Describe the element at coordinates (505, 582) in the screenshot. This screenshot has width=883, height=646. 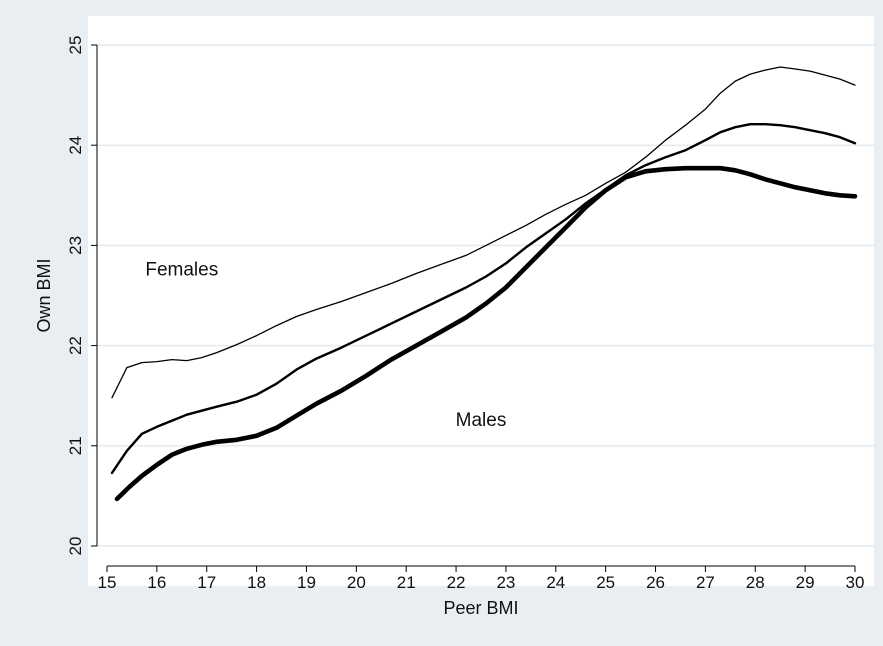
I see `x-tick-label-23: 23` at that location.